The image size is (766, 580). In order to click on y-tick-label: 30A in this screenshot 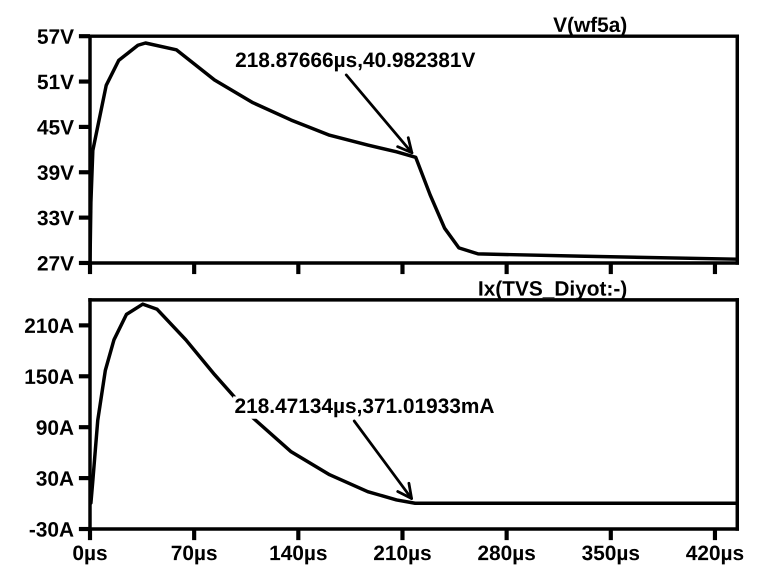, I will do `click(55, 478)`.